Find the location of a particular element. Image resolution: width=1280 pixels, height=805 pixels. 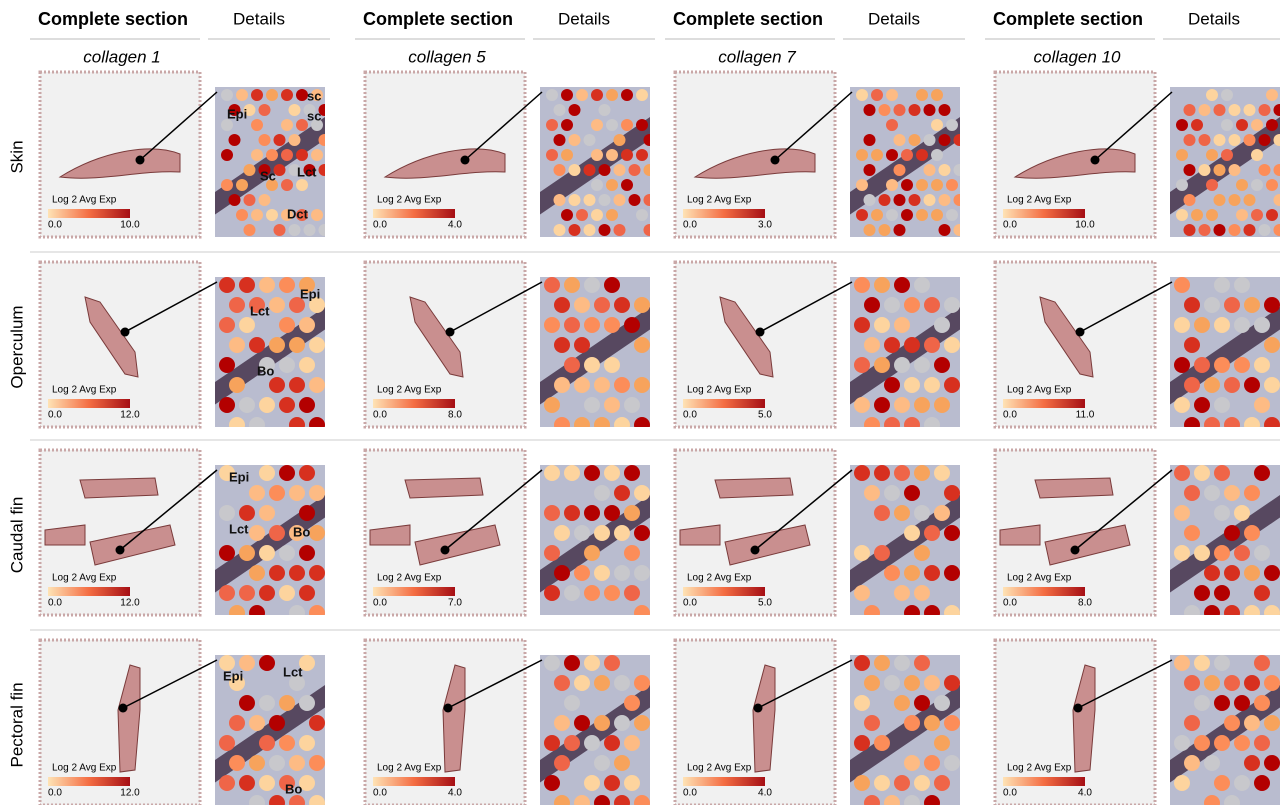

details-header: Details is located at coordinates (259, 18).